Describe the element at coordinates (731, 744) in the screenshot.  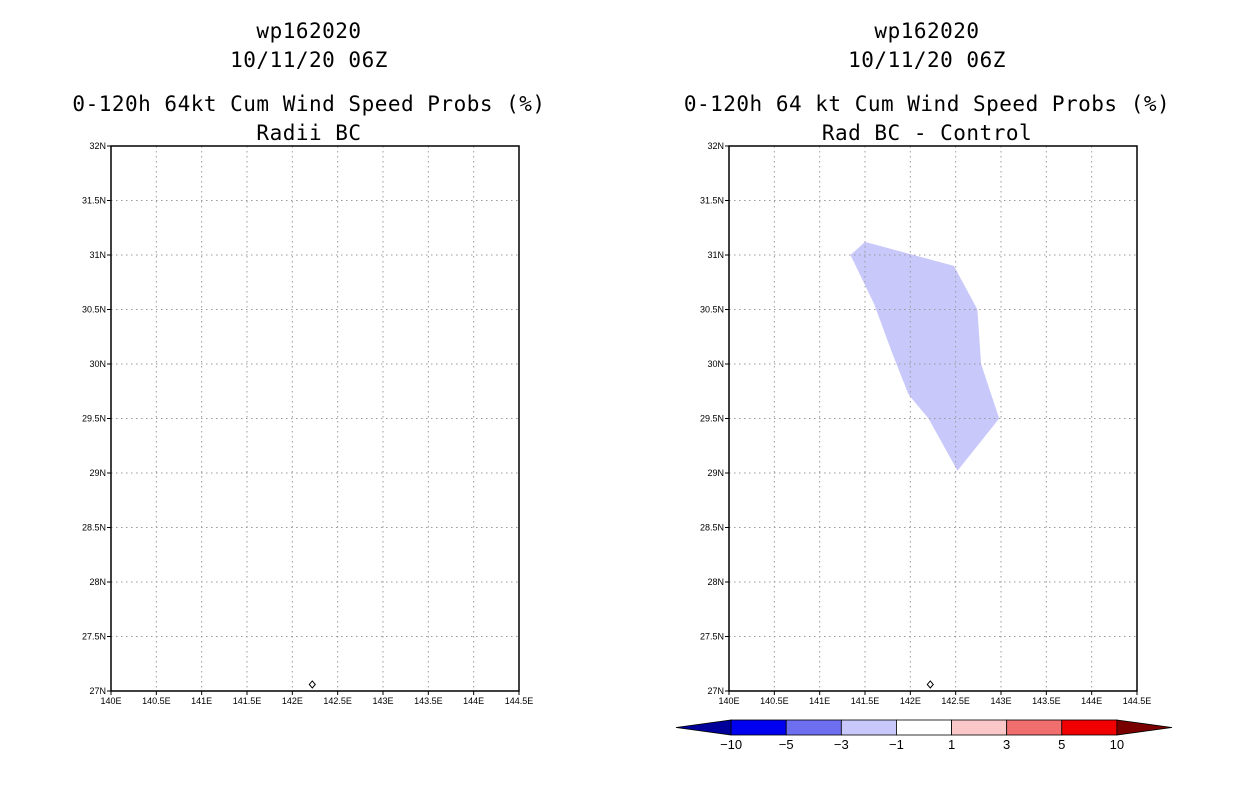
I see `colorbar-label: −10` at that location.